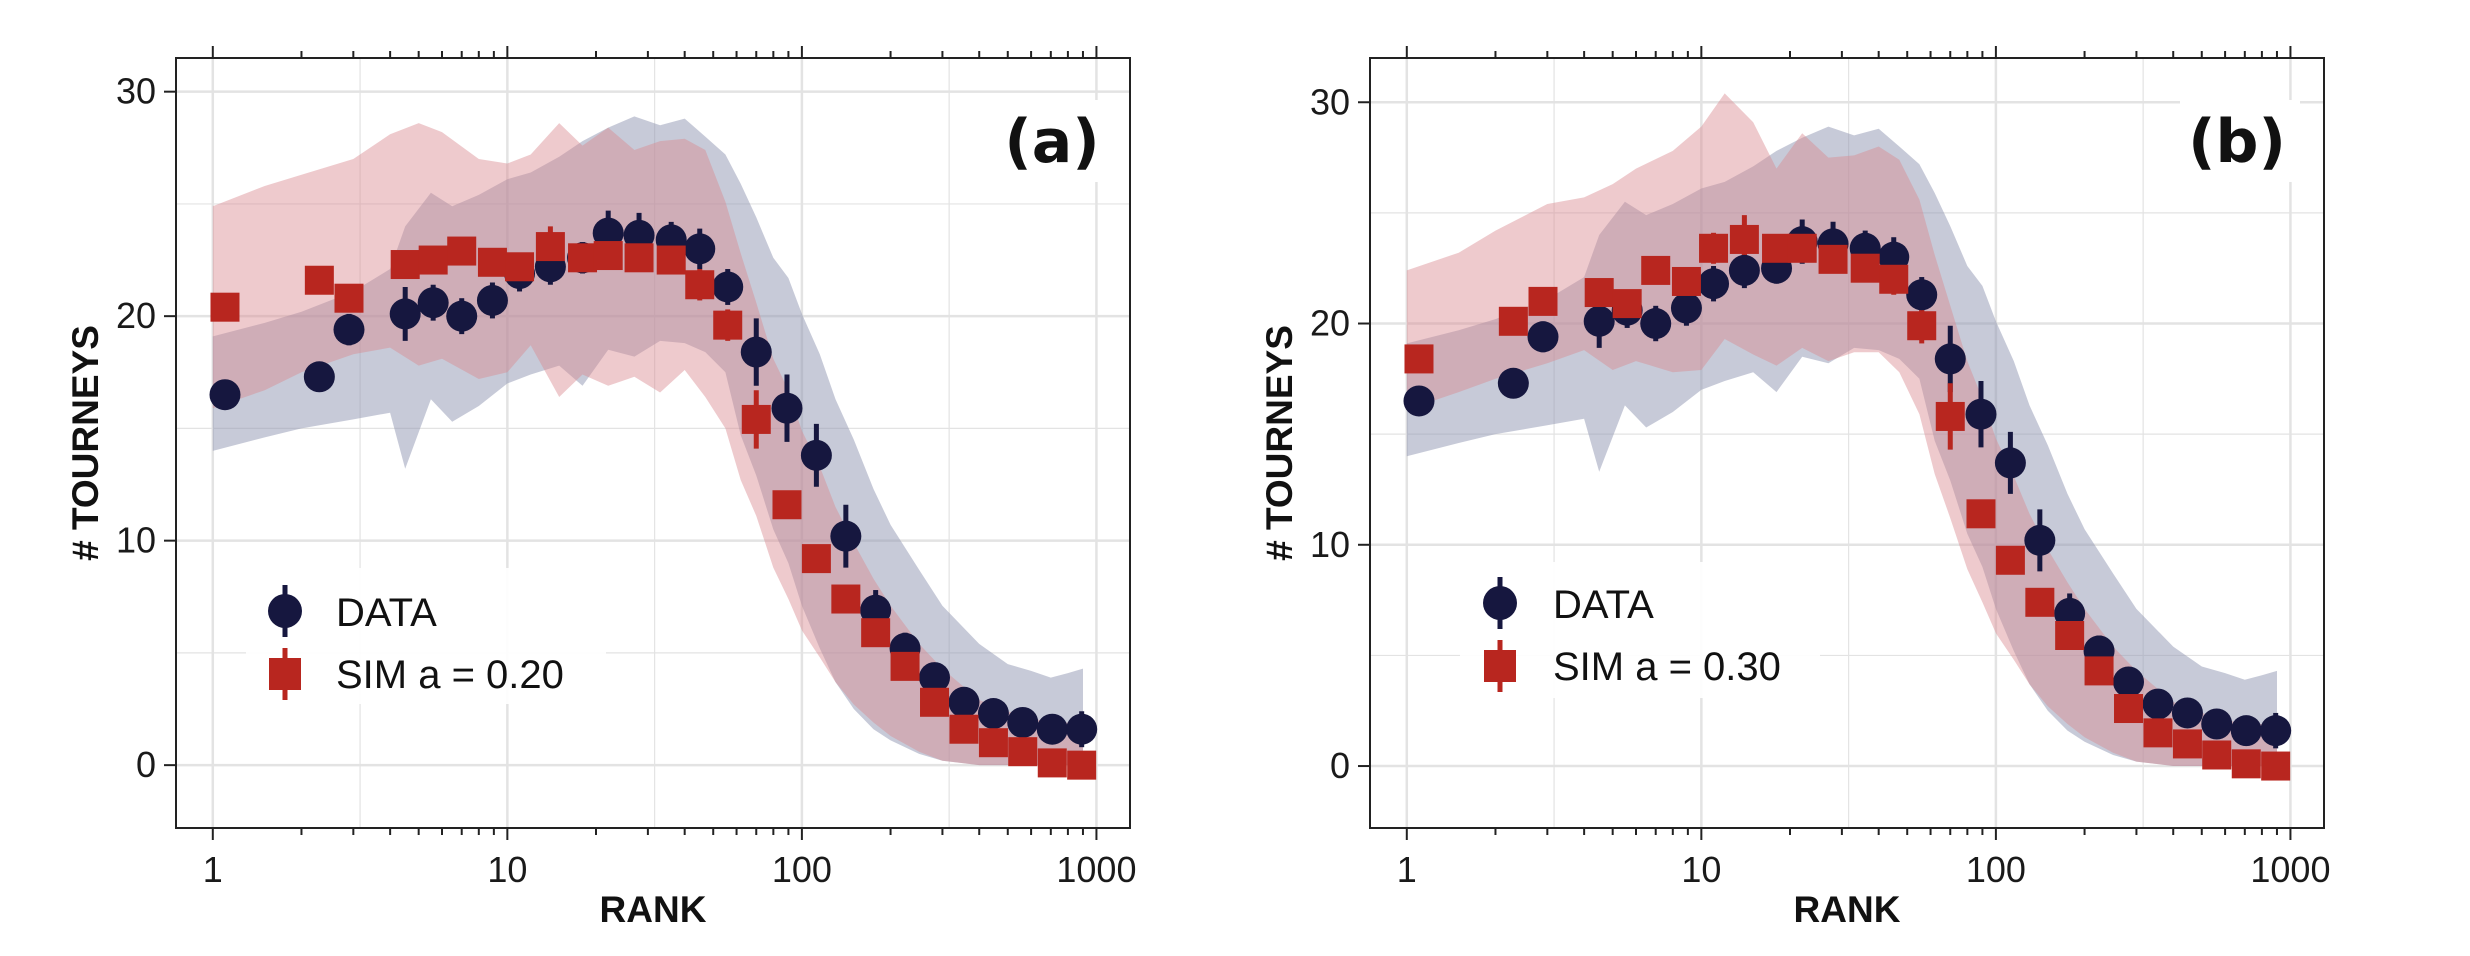  Describe the element at coordinates (1051, 142) in the screenshot. I see `panel-tag-a: (a)` at that location.